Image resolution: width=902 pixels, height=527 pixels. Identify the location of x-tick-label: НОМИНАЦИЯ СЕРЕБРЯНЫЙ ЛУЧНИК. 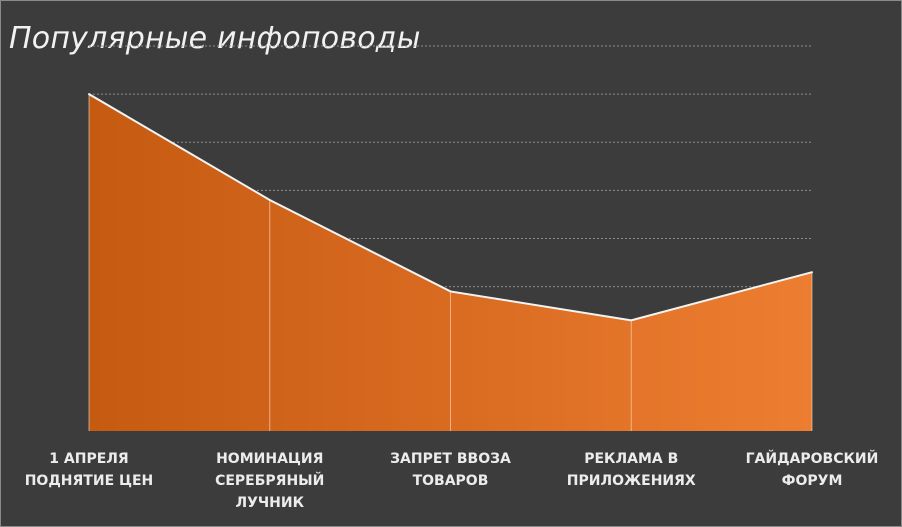
(270, 481).